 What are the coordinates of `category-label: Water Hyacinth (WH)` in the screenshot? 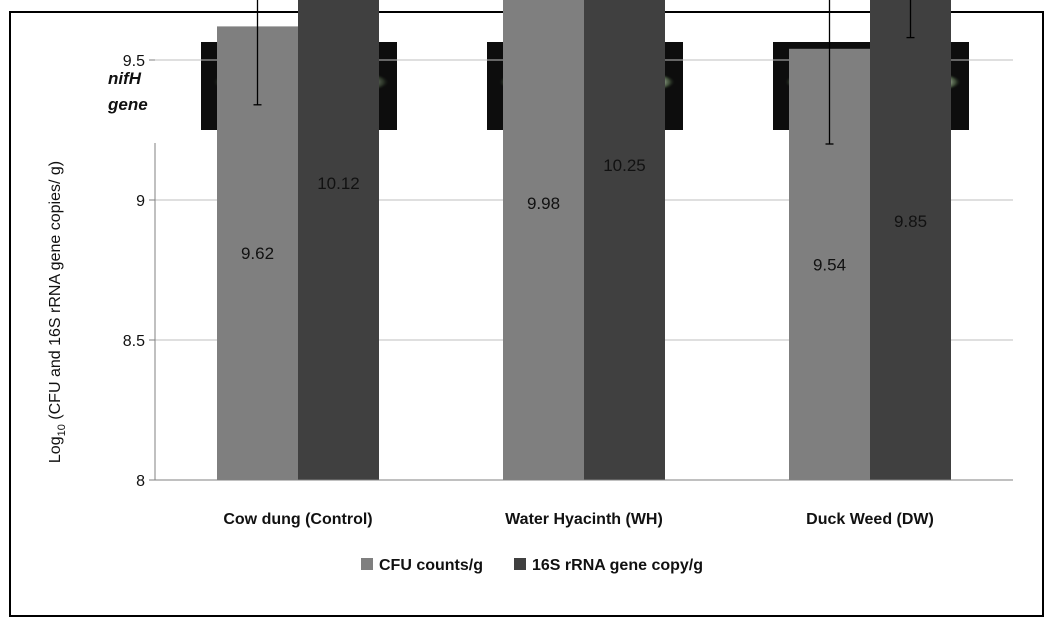 It's located at (584, 519).